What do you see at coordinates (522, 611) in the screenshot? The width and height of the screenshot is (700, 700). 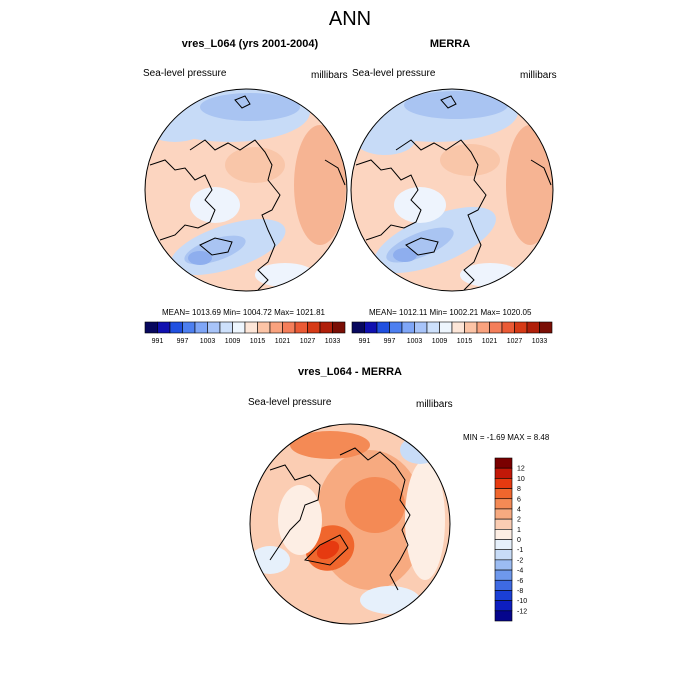 I see `colorbar-tick-label: -12` at bounding box center [522, 611].